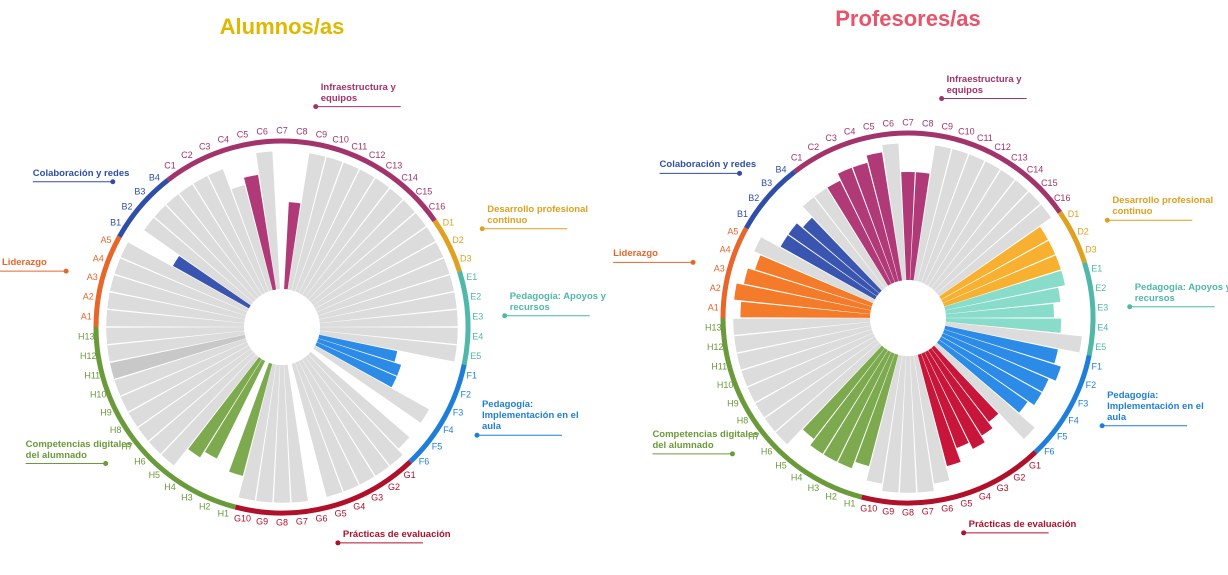 Image resolution: width=1228 pixels, height=575 pixels. What do you see at coordinates (868, 508) in the screenshot?
I see `category-label: G10` at bounding box center [868, 508].